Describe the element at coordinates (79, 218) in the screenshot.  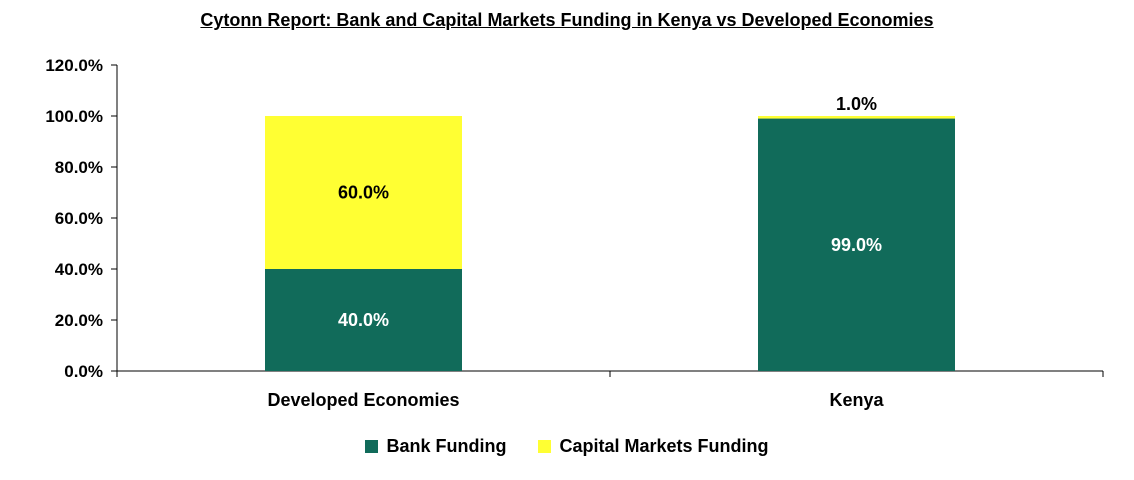
I see `y-tick-label: 60.0%` at that location.